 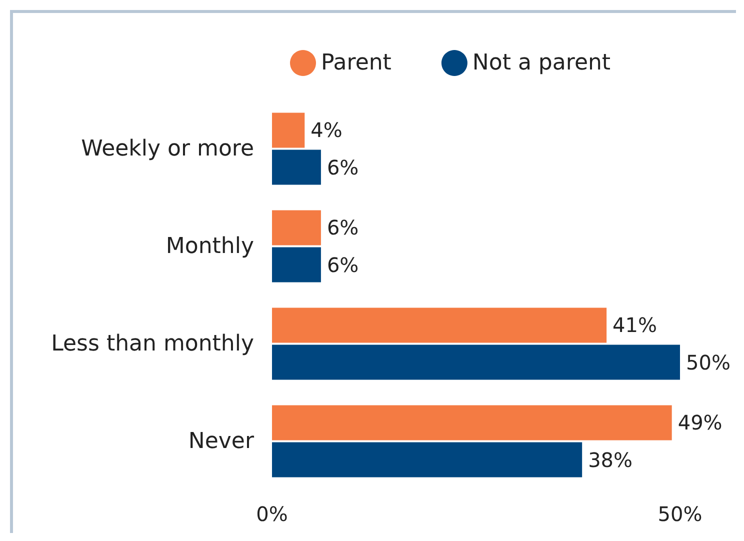 I want to click on data-label: 49%, so click(x=700, y=422).